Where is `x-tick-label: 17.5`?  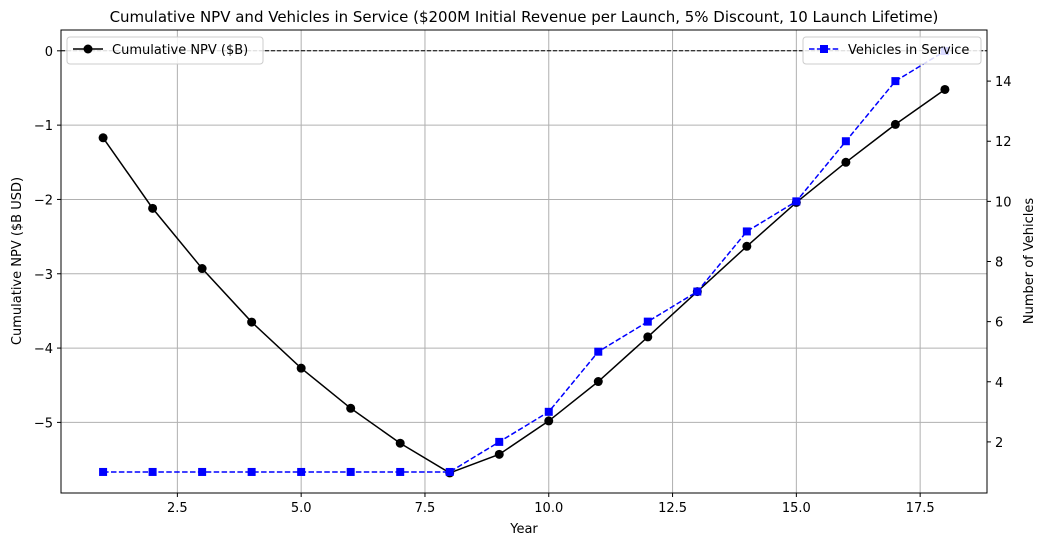
x-tick-label: 17.5 is located at coordinates (920, 508).